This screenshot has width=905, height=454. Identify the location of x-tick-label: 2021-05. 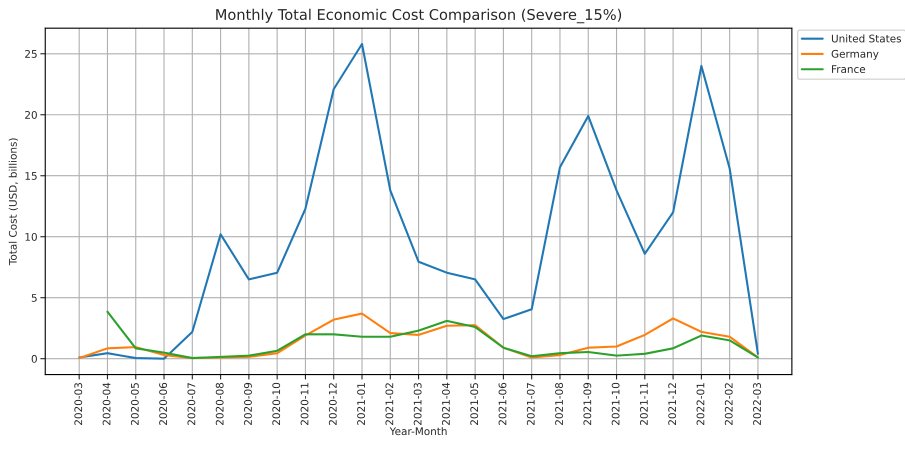
(474, 404).